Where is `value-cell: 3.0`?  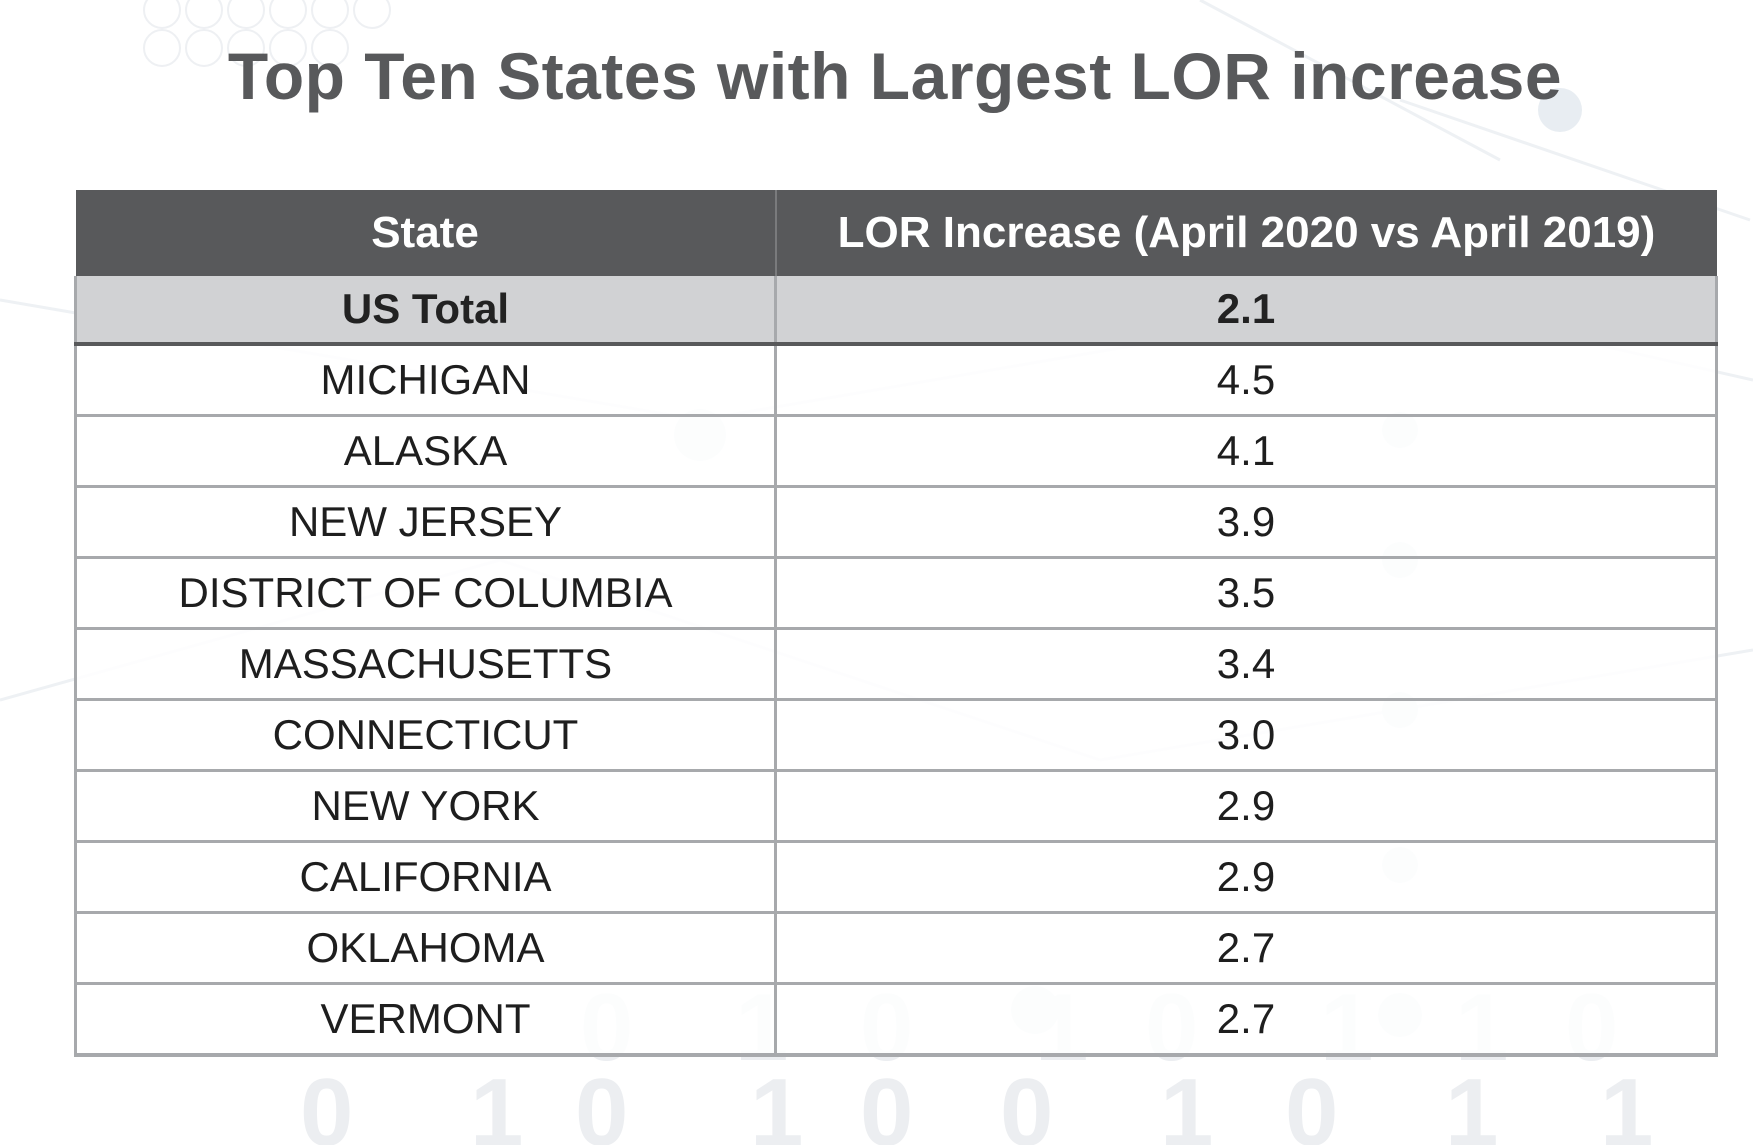
value-cell: 3.0 is located at coordinates (1246, 735).